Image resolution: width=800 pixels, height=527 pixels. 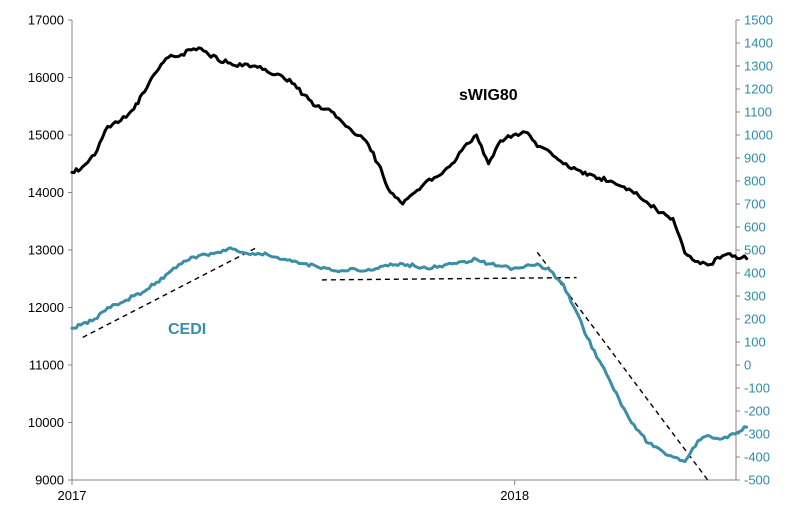 What do you see at coordinates (755, 250) in the screenshot?
I see `right-tick-label: 500` at bounding box center [755, 250].